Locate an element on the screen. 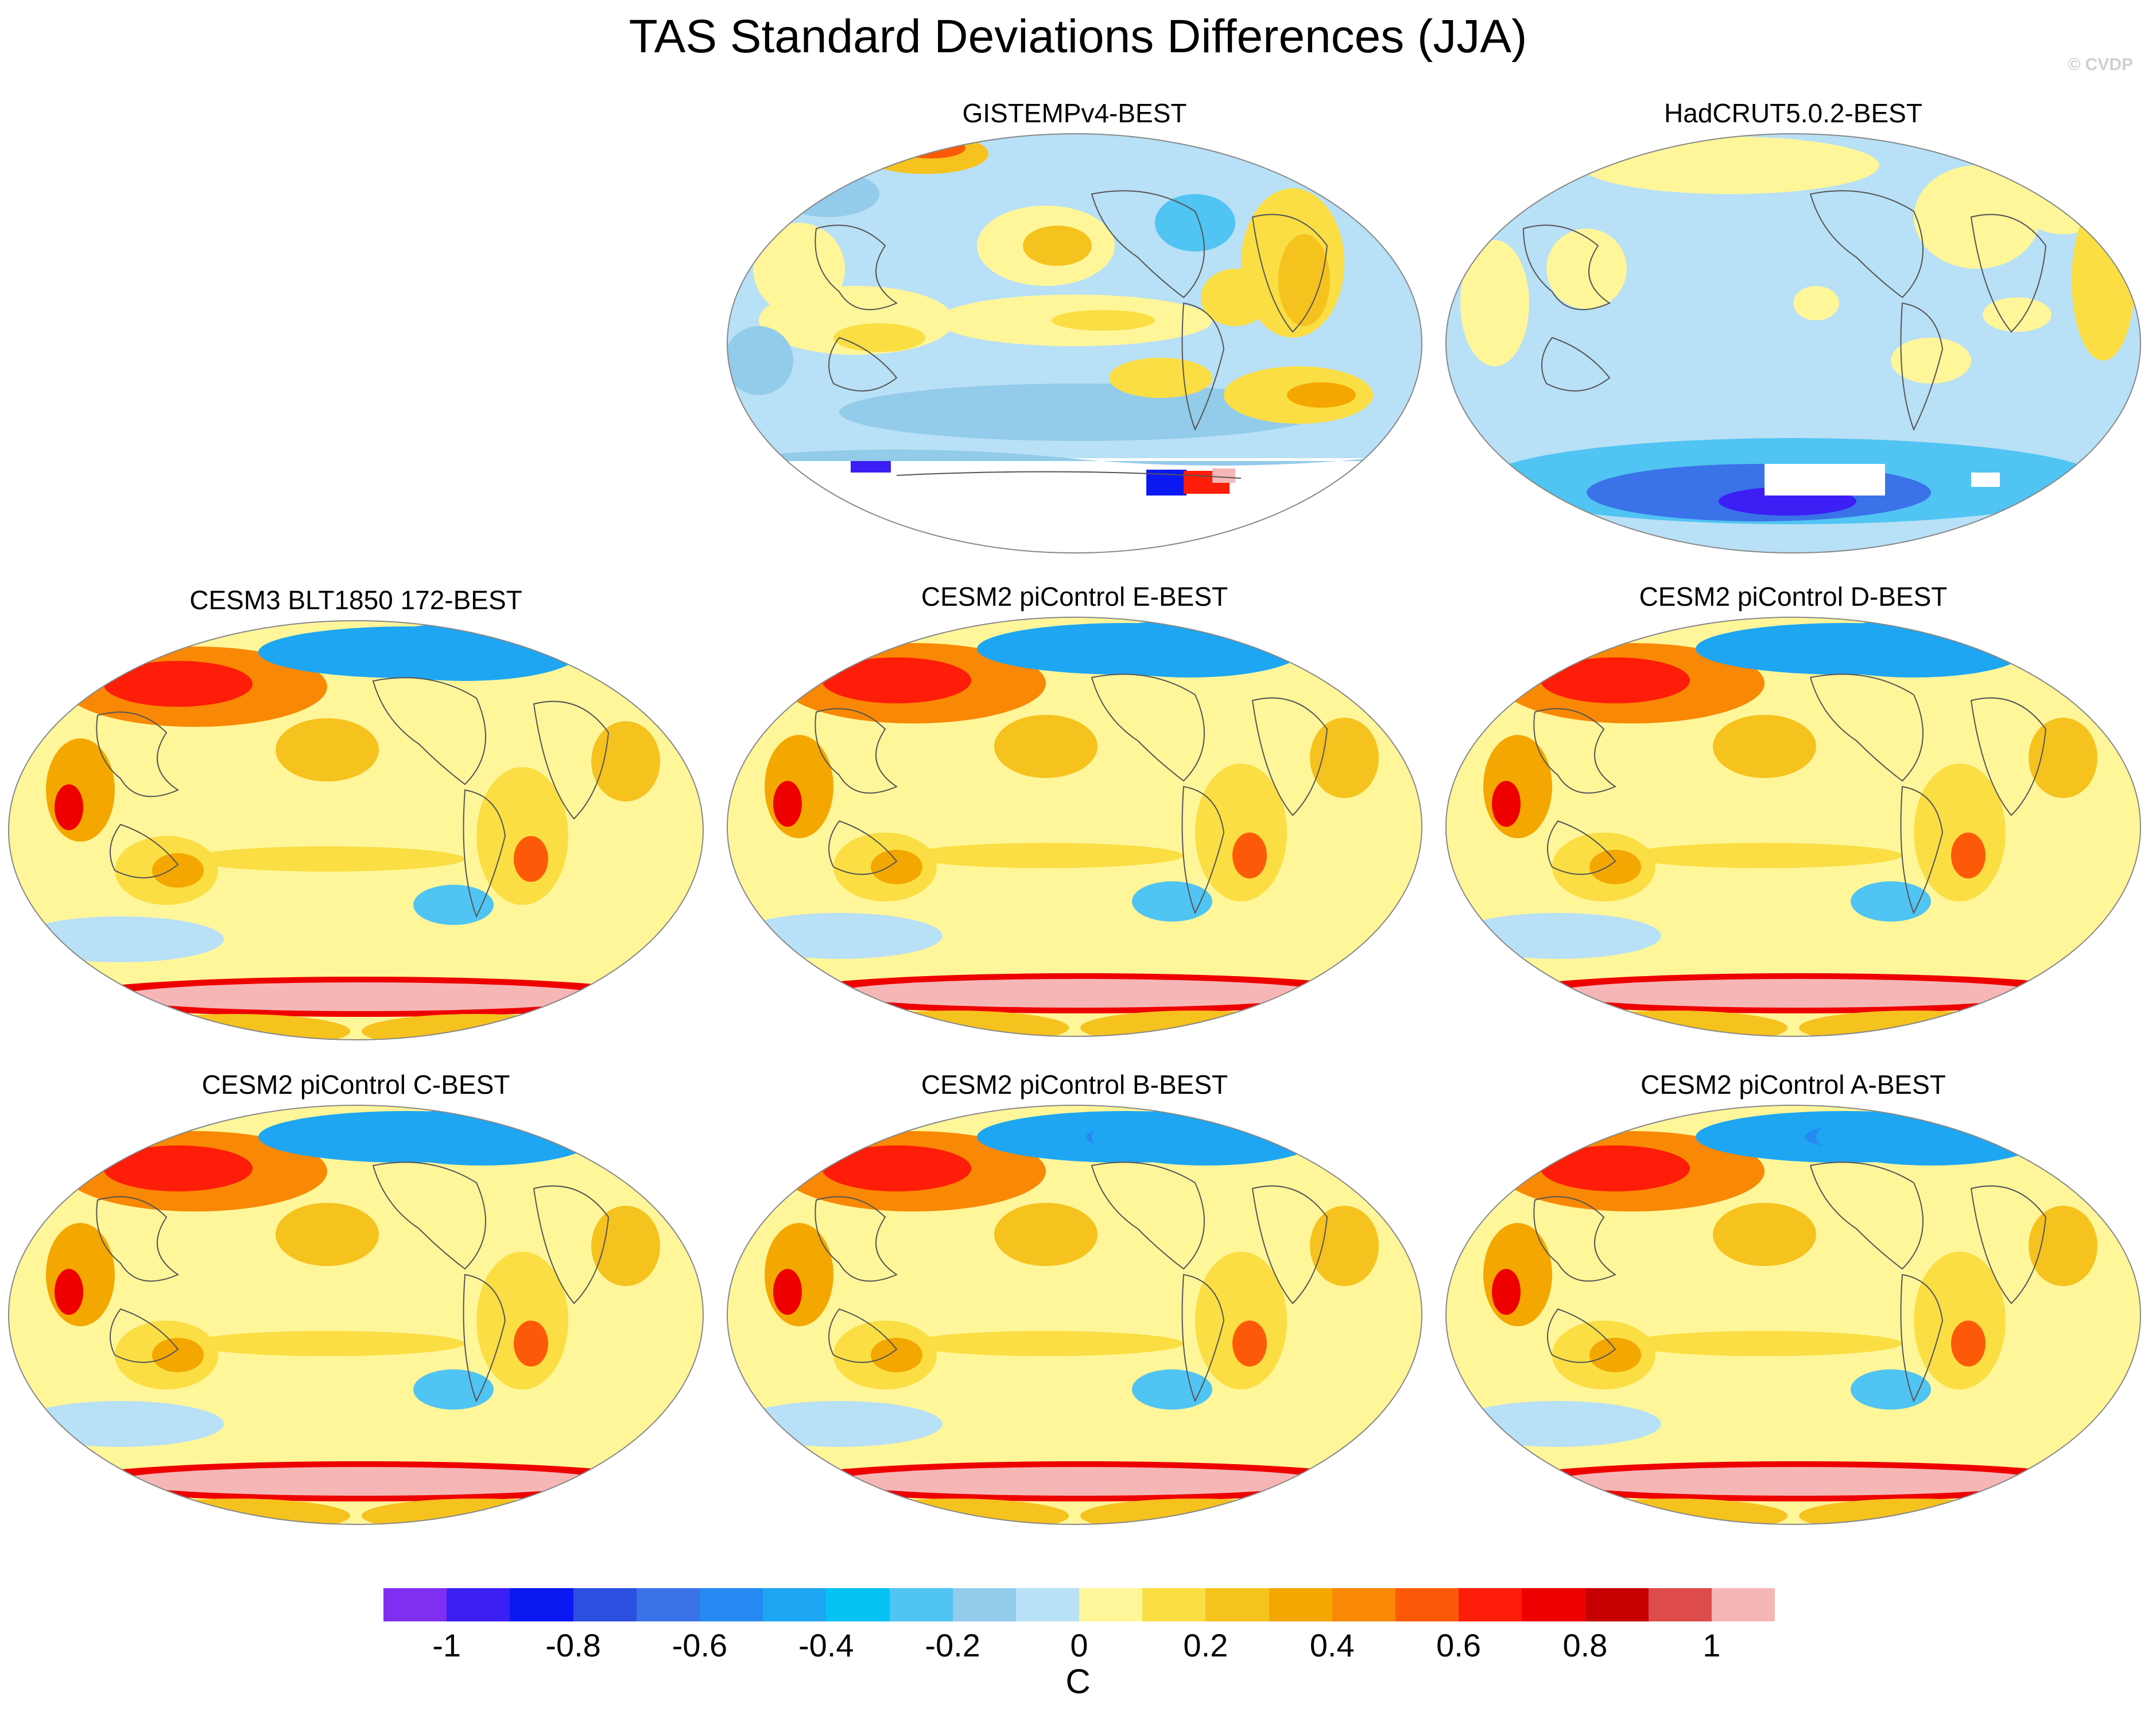 The image size is (2156, 1711). colorbar is located at coordinates (1079, 1604).